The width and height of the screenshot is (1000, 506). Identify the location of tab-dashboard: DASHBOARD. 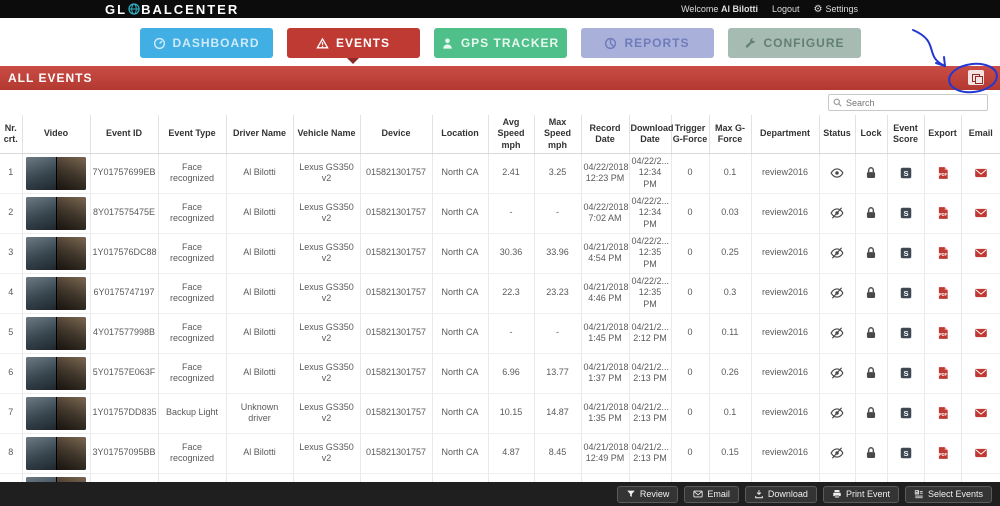
(206, 43).